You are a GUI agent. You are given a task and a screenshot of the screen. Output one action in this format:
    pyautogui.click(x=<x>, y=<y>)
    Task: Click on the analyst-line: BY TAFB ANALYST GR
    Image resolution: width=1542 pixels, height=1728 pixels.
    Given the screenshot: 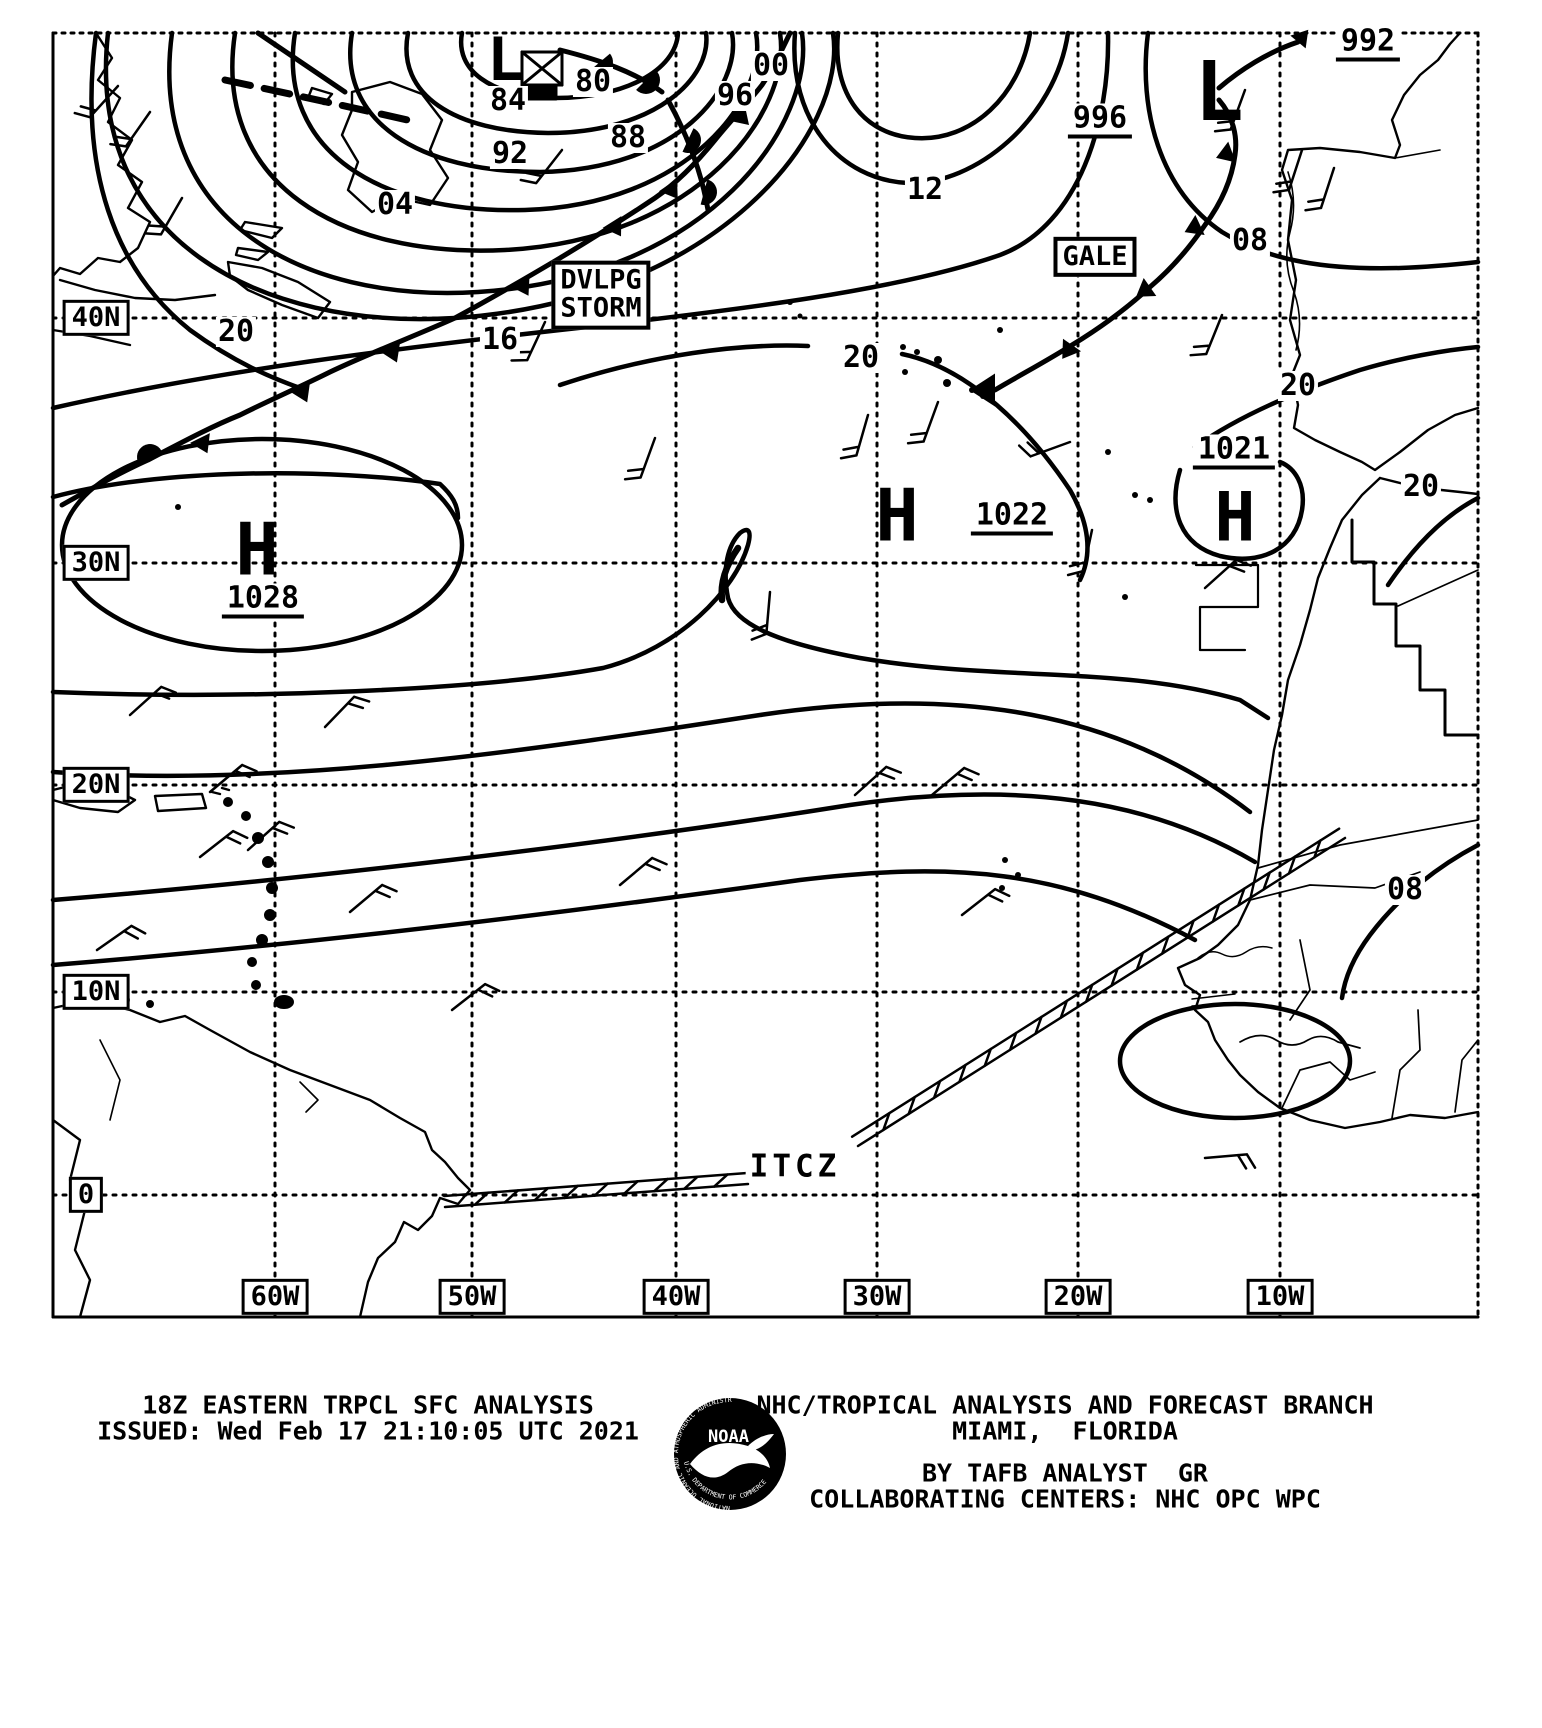 What is the action you would take?
    pyautogui.click(x=1065, y=1473)
    